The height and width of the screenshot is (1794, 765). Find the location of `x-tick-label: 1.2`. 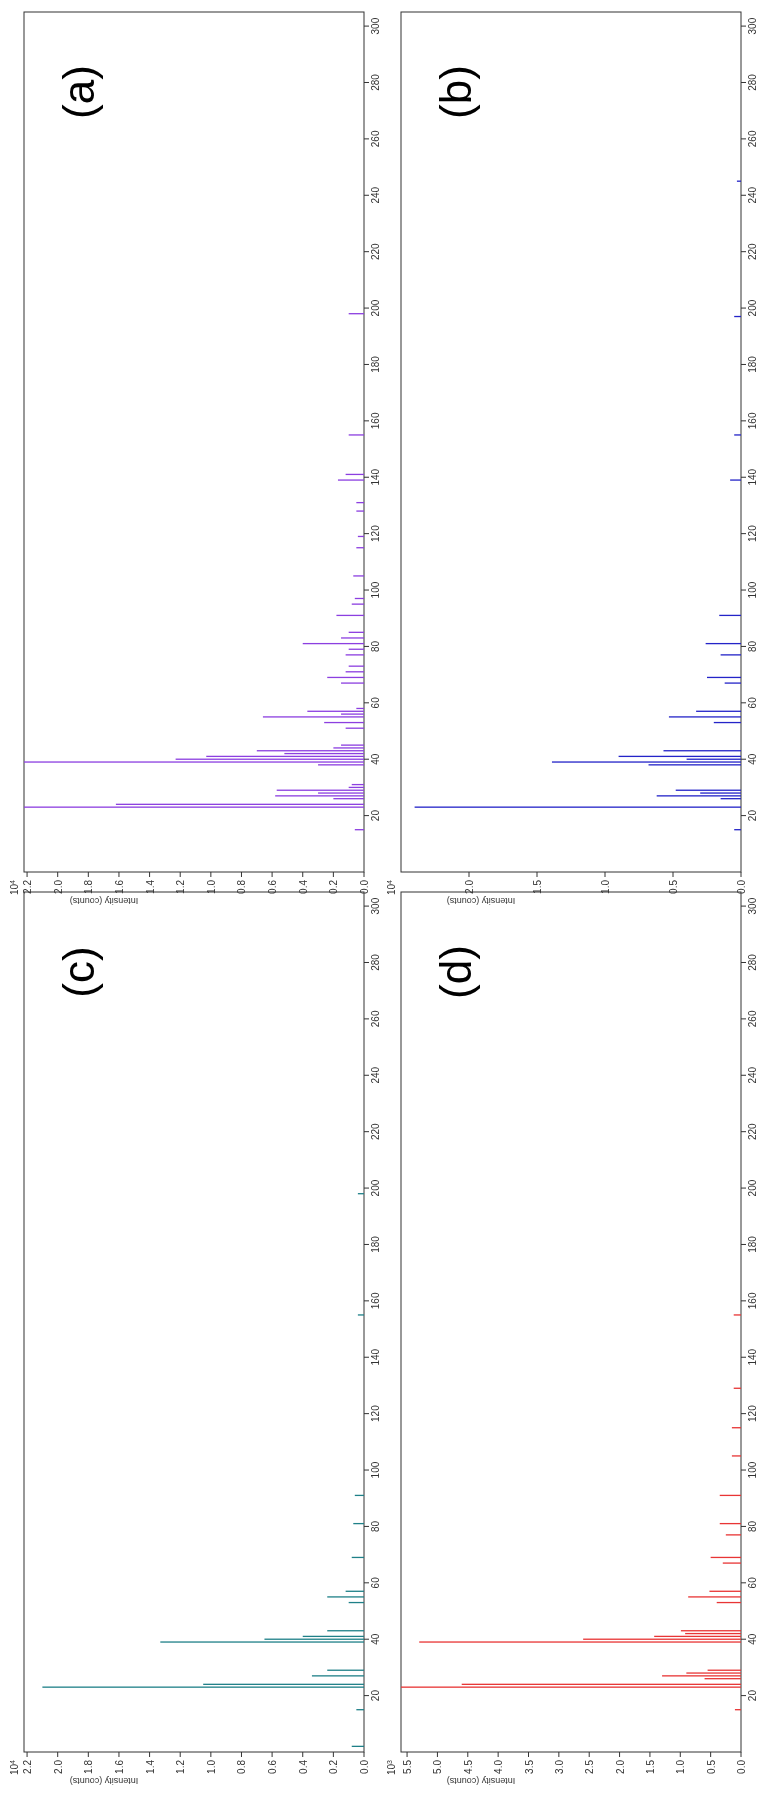

x-tick-label: 1.2 is located at coordinates (181, 886).